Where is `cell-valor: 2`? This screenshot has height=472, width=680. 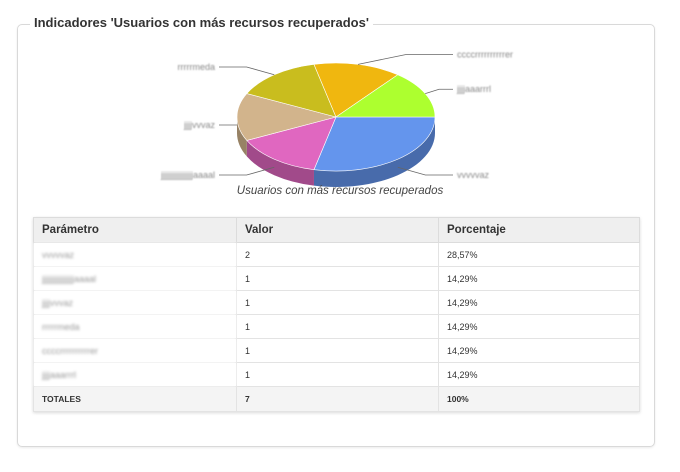 cell-valor: 2 is located at coordinates (337, 254).